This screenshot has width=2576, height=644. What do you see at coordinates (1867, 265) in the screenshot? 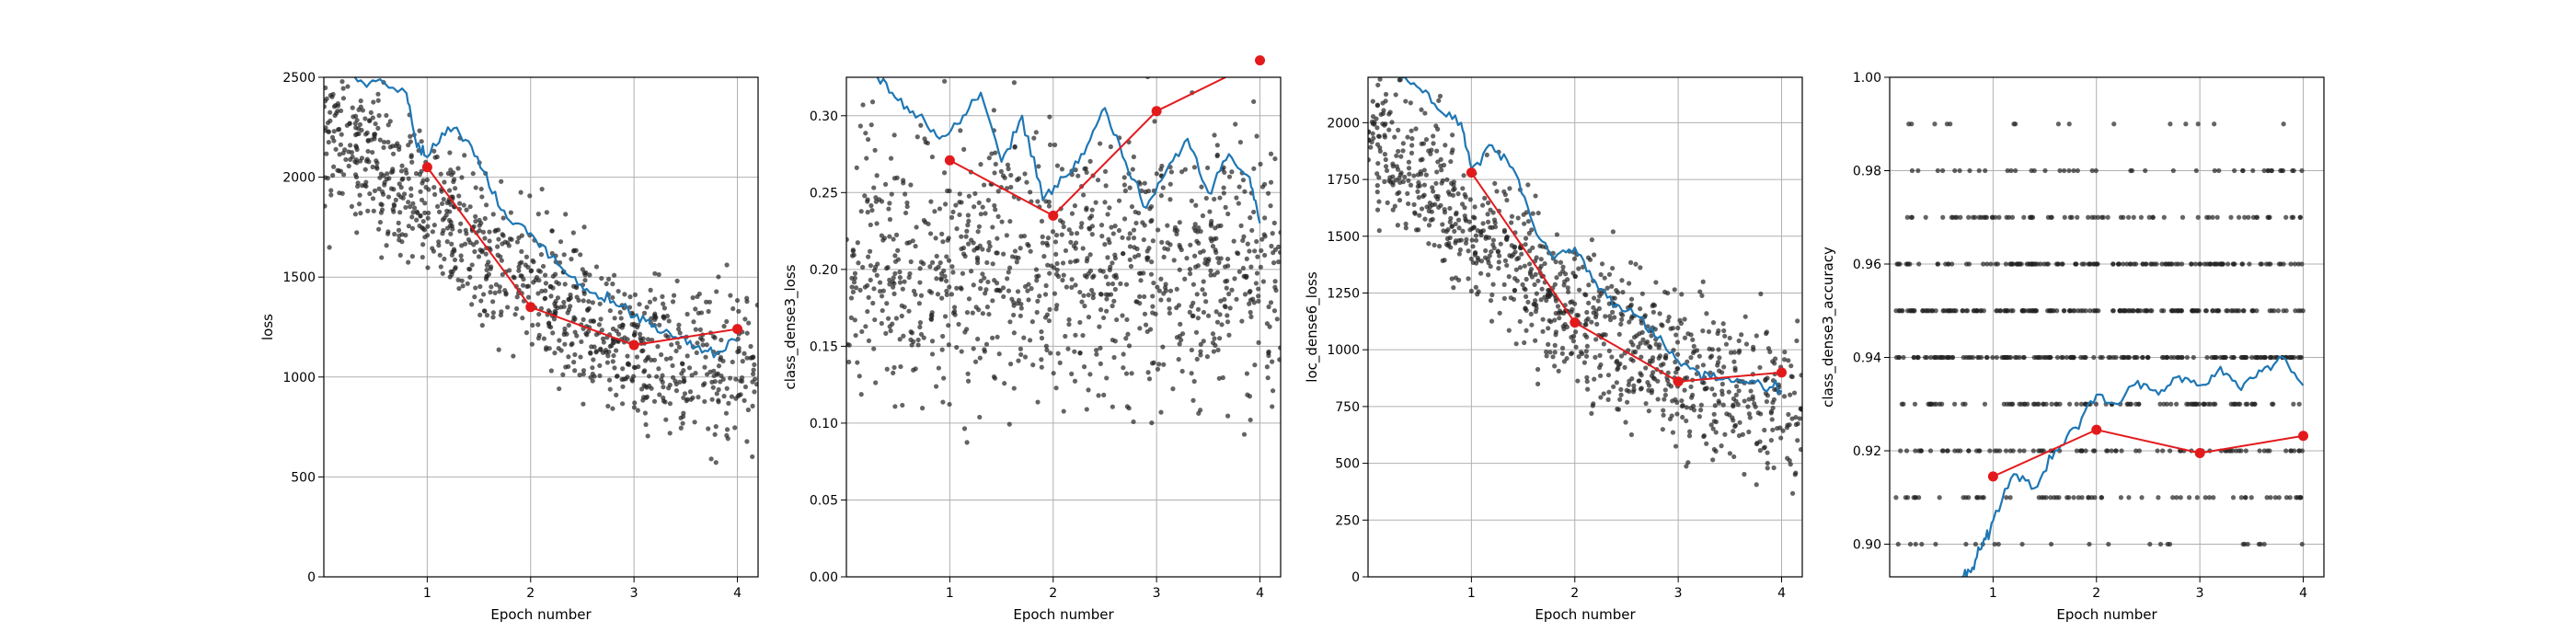
I see `y-tick-label: 0.96` at bounding box center [1867, 265].